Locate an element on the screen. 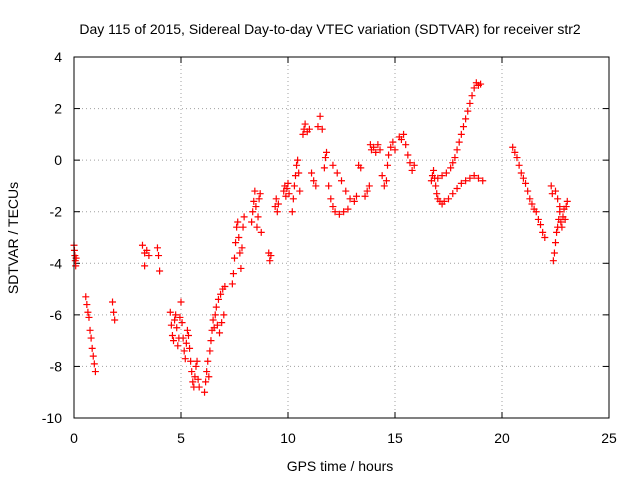 The image size is (640, 480). y-tick-label: 2 is located at coordinates (58, 109).